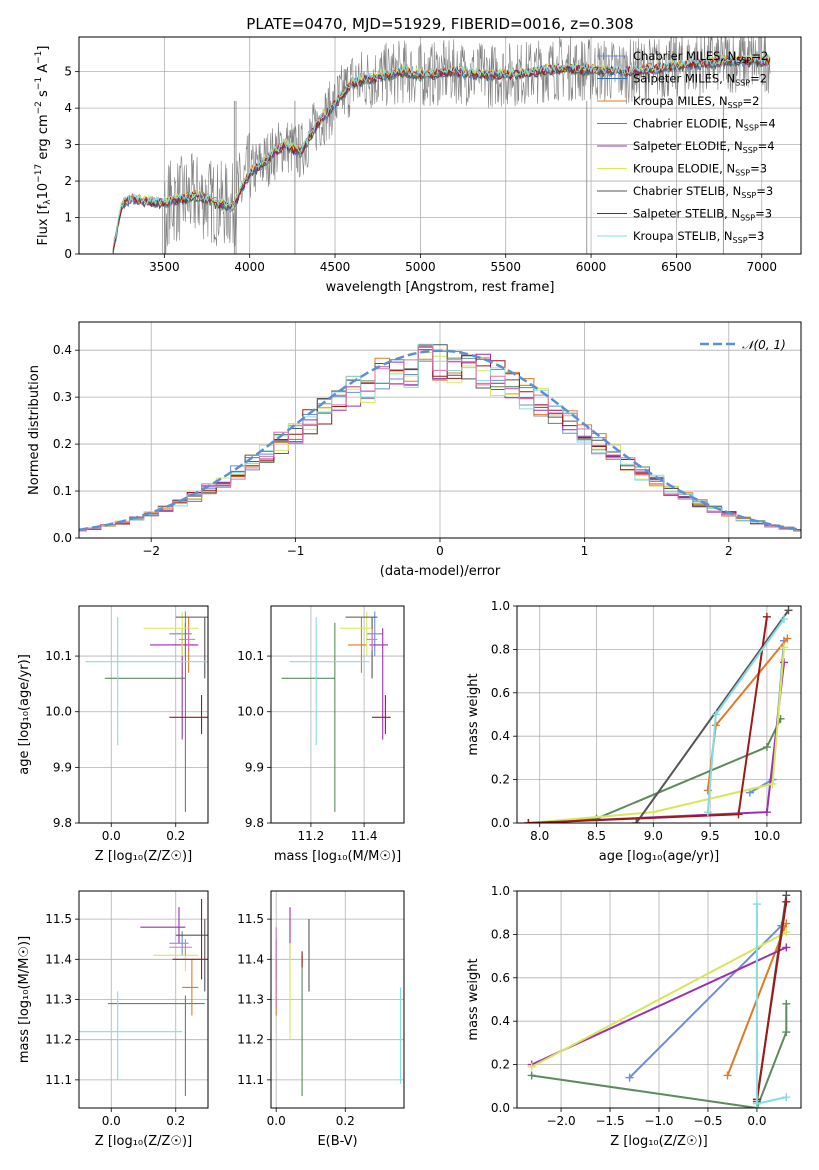 The height and width of the screenshot is (1170, 819). Describe the element at coordinates (24, 999) in the screenshot. I see `y-axis-label: mass [log₁₀(M/M☉)]` at that location.